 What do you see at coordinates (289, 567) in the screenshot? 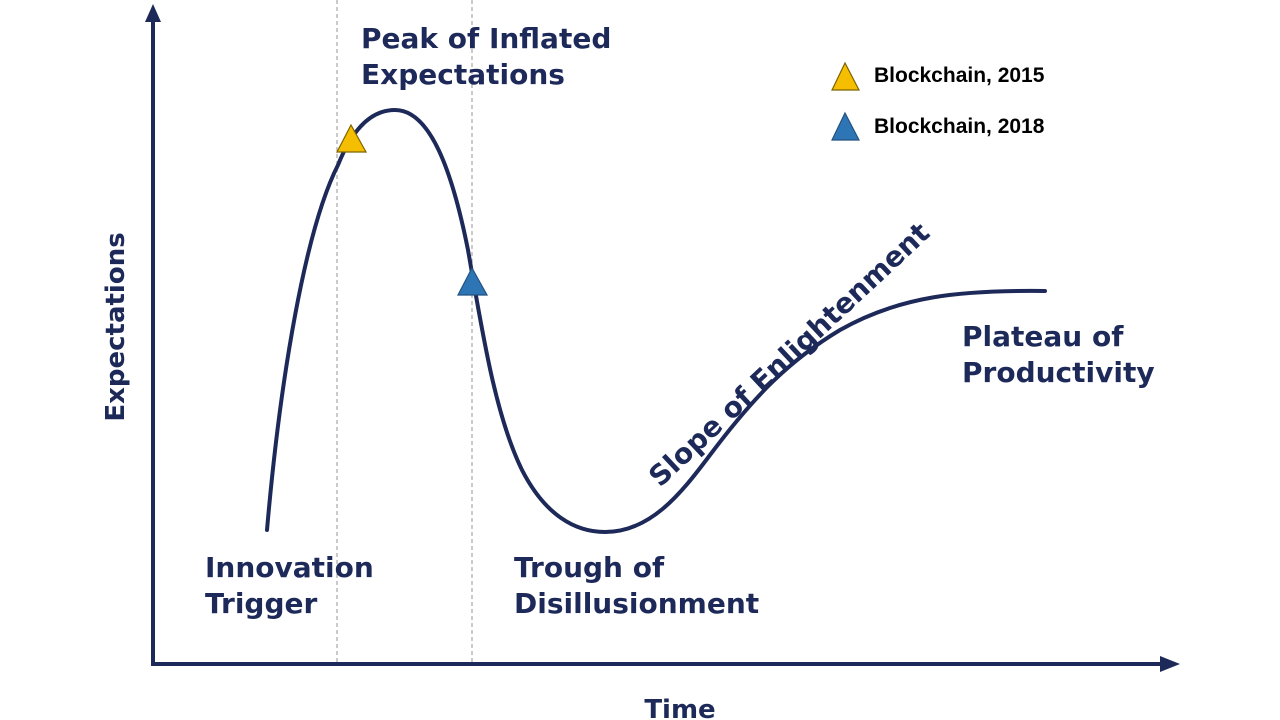
I see `trigger-label-line1: Innovation` at bounding box center [289, 567].